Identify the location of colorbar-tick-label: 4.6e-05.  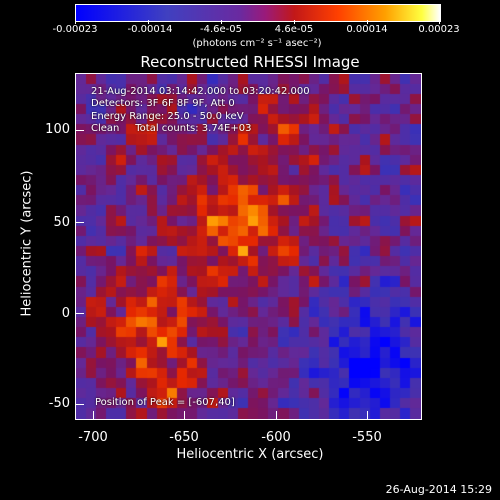
(294, 29).